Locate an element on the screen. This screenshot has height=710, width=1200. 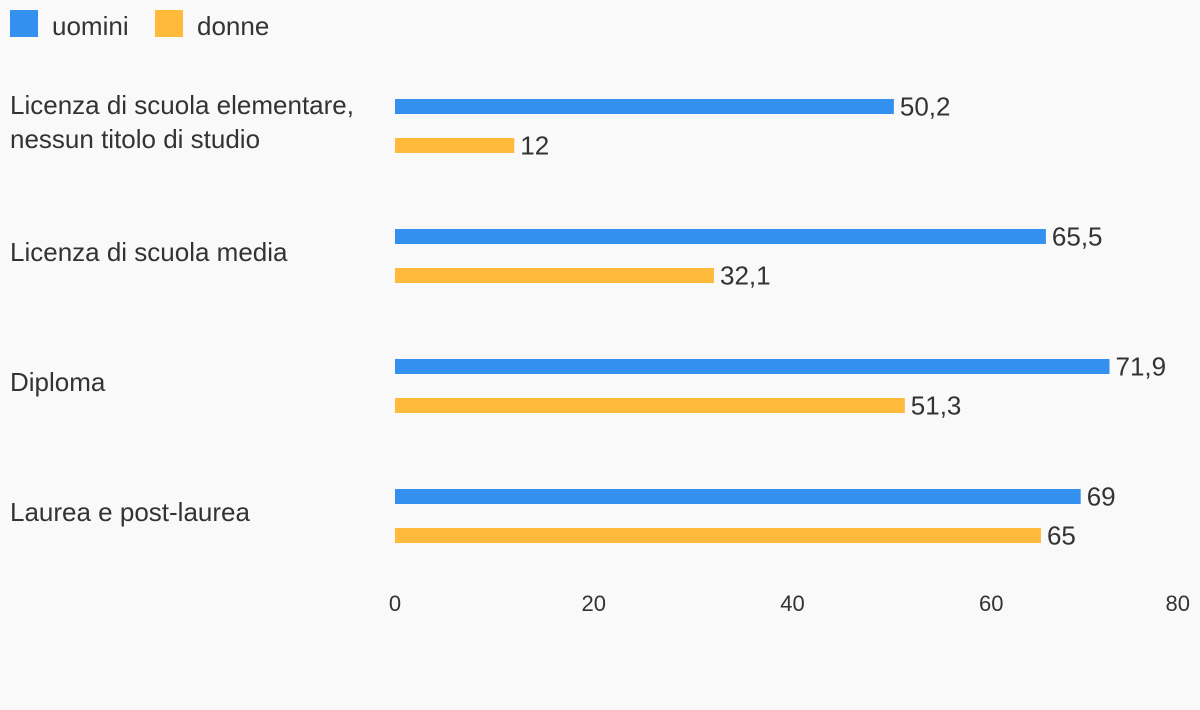
data-label-uomini: 50,2 is located at coordinates (925, 107).